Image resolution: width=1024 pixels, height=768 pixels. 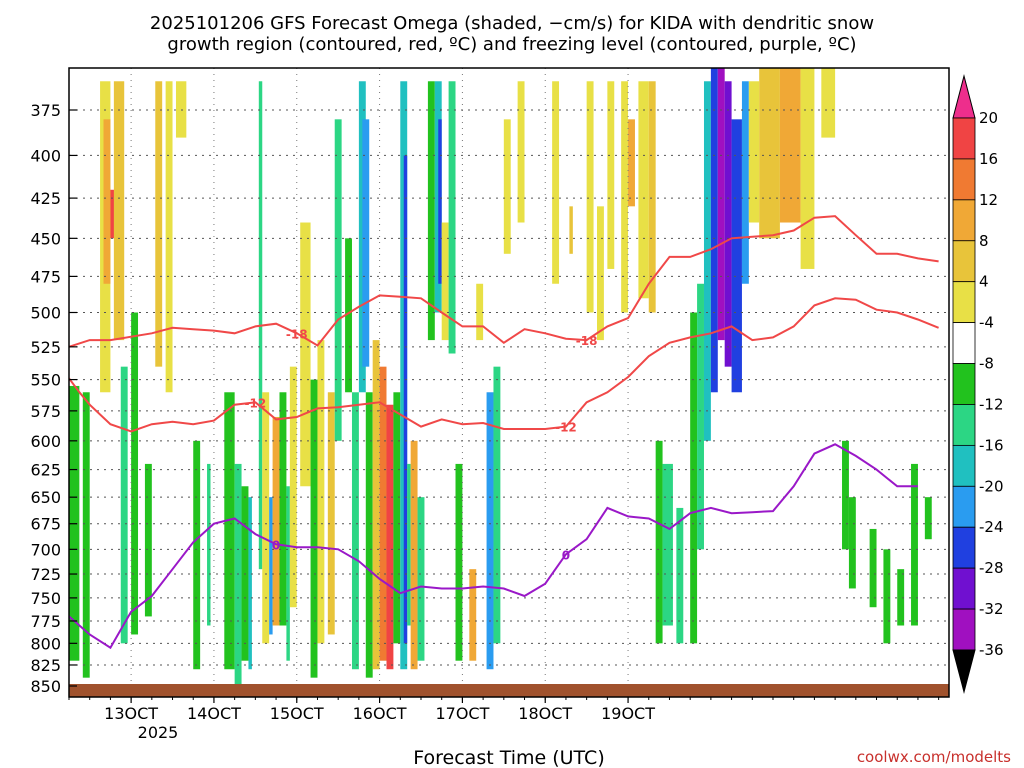 I want to click on y-tick-label: 475, so click(x=45, y=276).